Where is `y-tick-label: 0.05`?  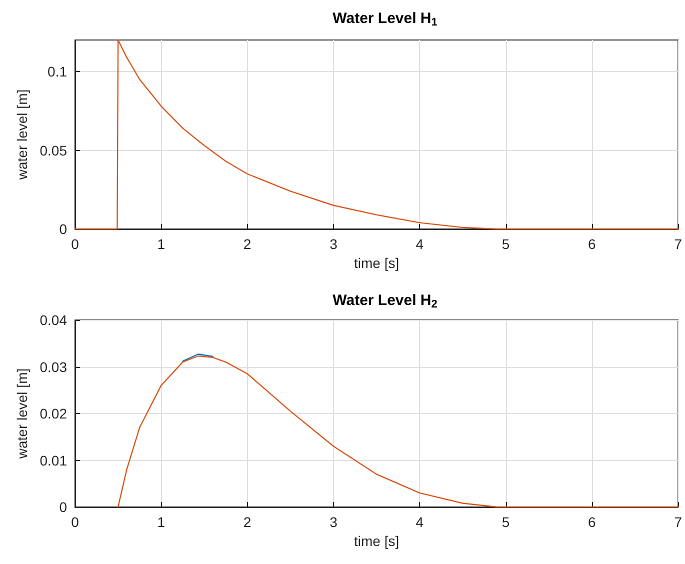 y-tick-label: 0.05 is located at coordinates (54, 150).